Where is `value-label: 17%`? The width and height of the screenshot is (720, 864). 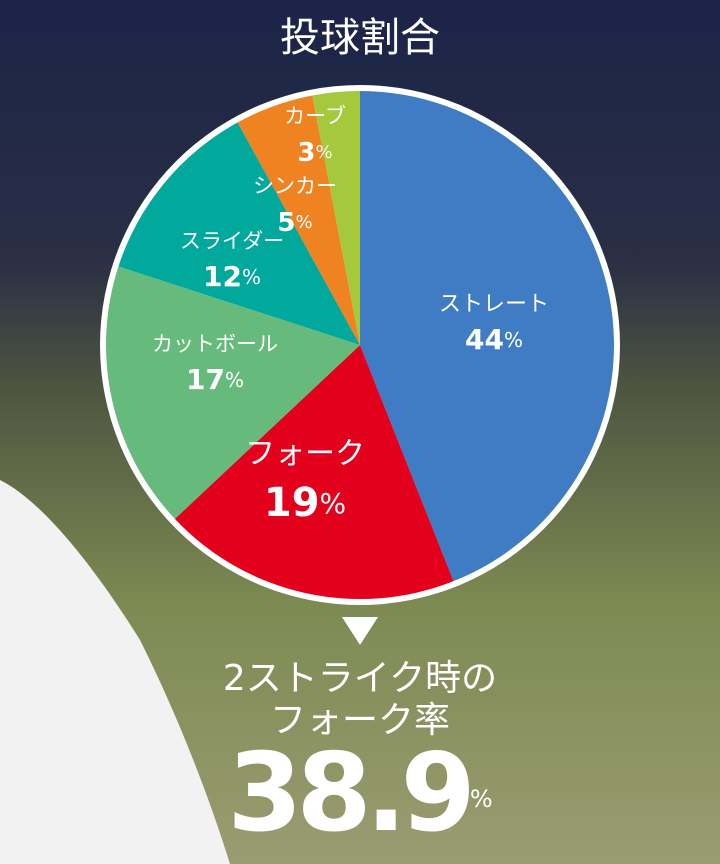 value-label: 17% is located at coordinates (215, 379).